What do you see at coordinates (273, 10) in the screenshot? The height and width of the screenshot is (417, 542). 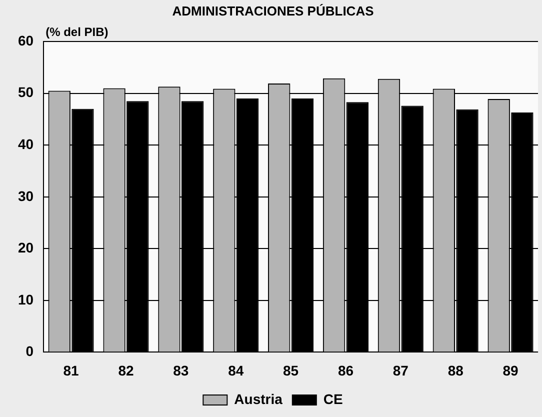 I see `chart-title: ADMINISTRACIONES PÚBLICAS` at bounding box center [273, 10].